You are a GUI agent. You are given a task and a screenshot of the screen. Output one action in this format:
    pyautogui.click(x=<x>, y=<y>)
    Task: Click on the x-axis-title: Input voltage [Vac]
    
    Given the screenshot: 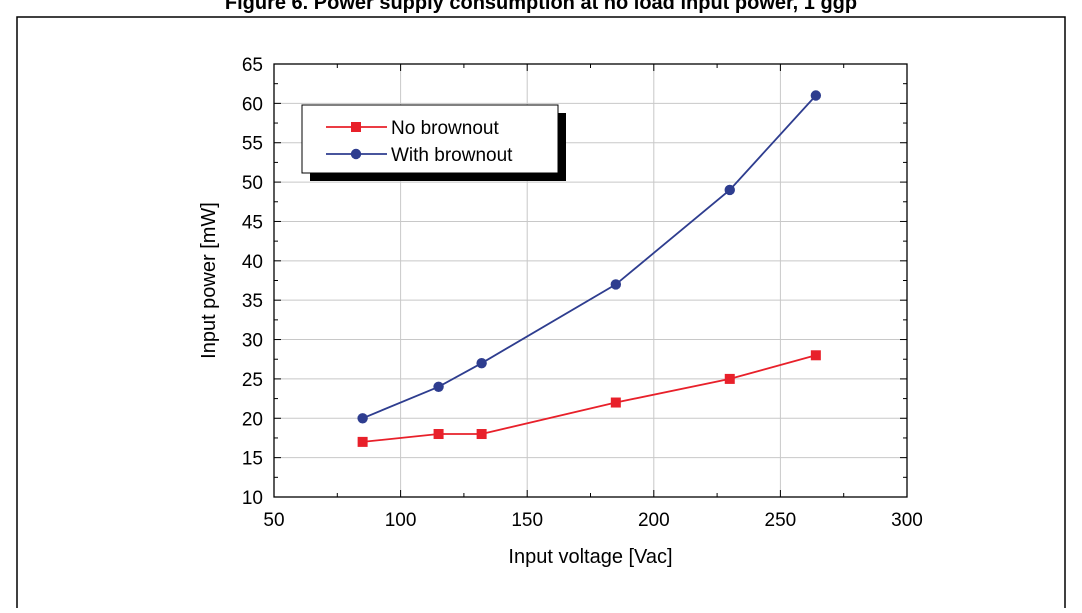 What is the action you would take?
    pyautogui.click(x=590, y=557)
    